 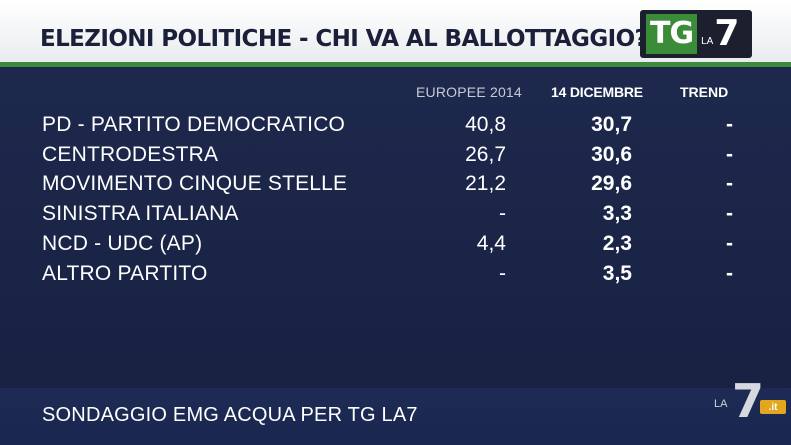 What do you see at coordinates (707, 41) in the screenshot?
I see `logo-la-text: LA` at bounding box center [707, 41].